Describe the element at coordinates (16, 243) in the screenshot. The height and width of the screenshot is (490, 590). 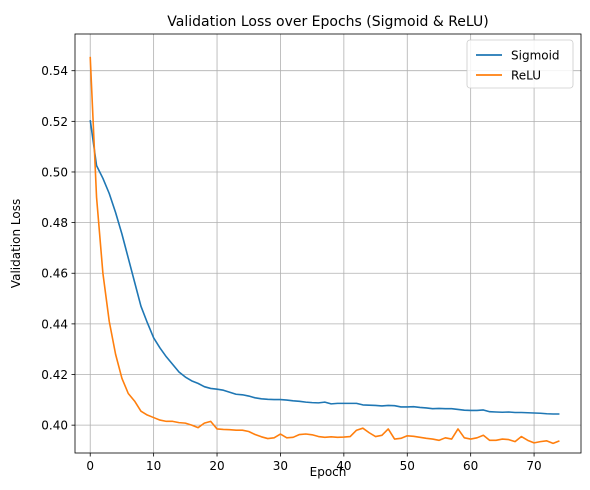
I see `y-axis-label: Validation Loss` at that location.